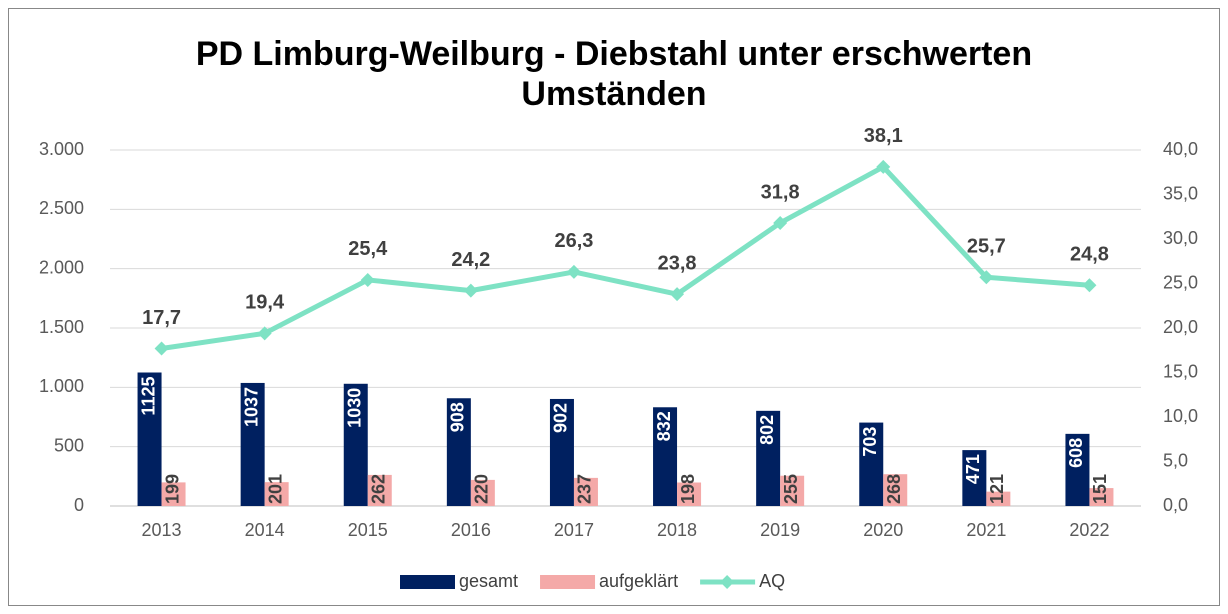 This screenshot has width=1228, height=614. I want to click on bar-label: 151, so click(1100, 489).